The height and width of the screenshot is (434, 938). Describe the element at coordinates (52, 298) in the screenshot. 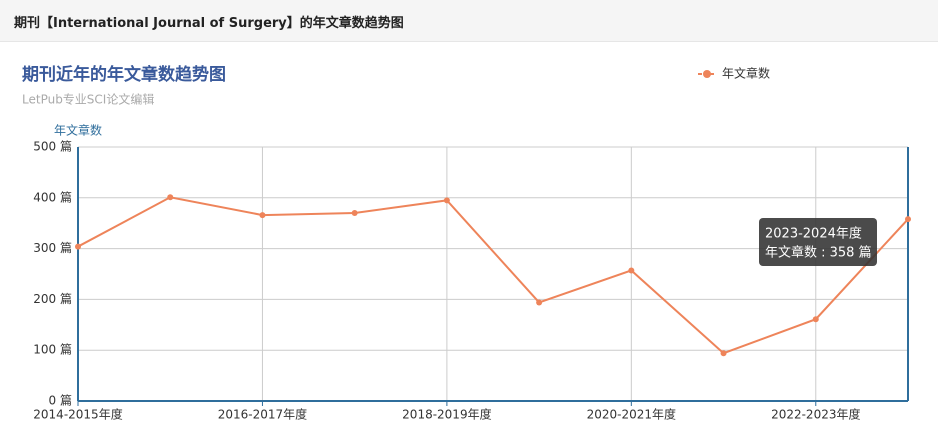

I see `y-tick-label: 200 篇` at that location.